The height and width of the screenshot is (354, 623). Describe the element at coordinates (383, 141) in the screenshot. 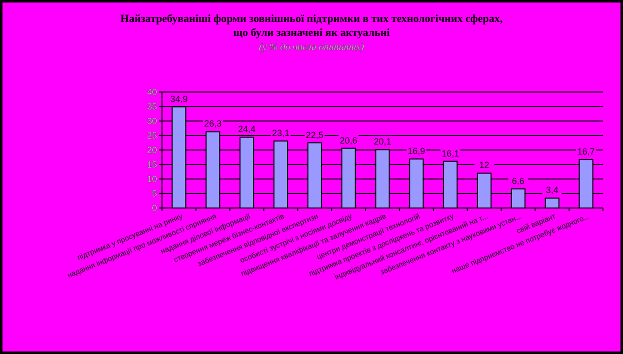

I see `data-label: 20,1` at that location.